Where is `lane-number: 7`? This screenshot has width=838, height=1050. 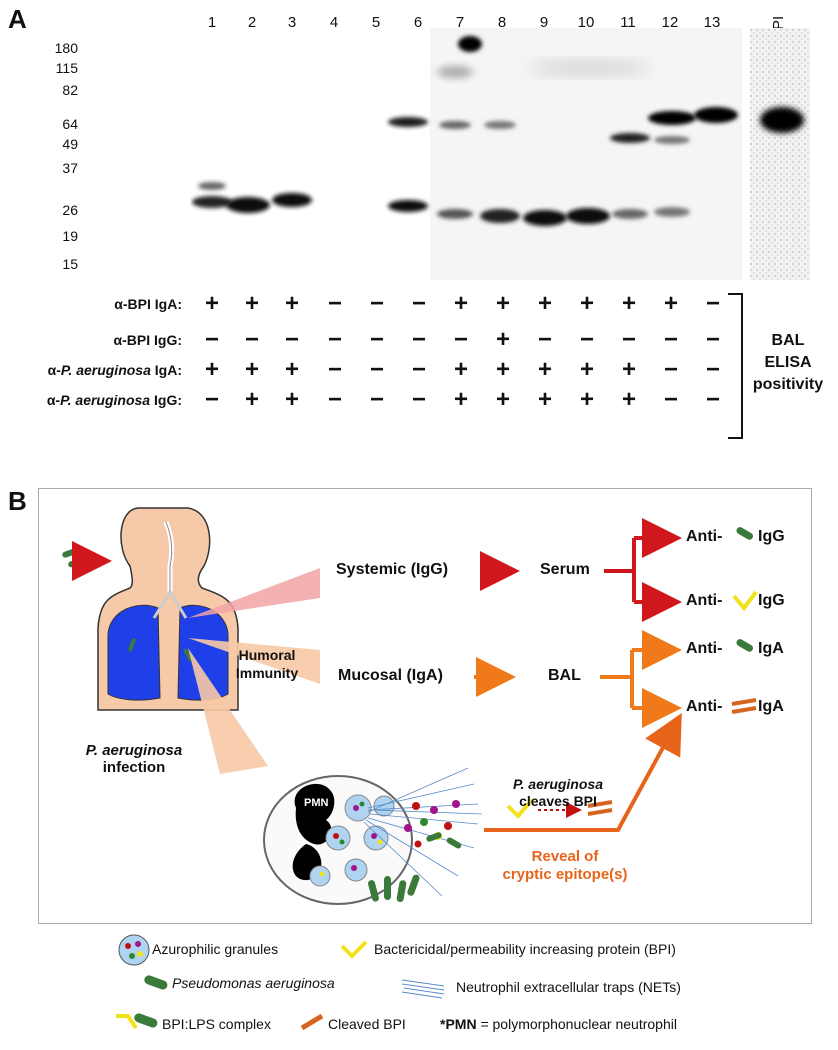
lane-number: 7 is located at coordinates (460, 22).